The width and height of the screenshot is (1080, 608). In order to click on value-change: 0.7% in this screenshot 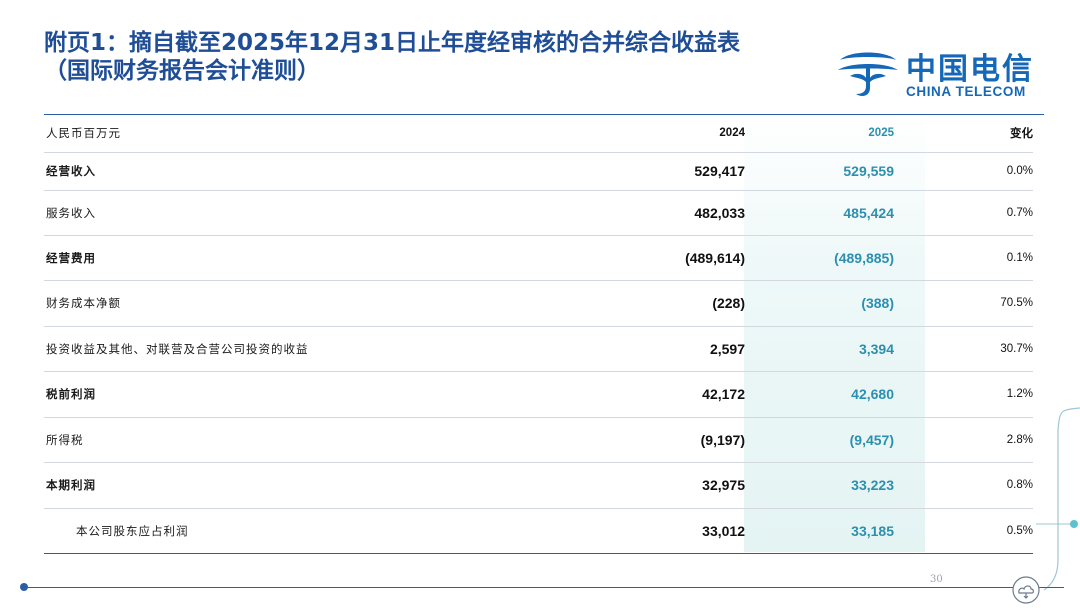, I will do `click(963, 213)`.